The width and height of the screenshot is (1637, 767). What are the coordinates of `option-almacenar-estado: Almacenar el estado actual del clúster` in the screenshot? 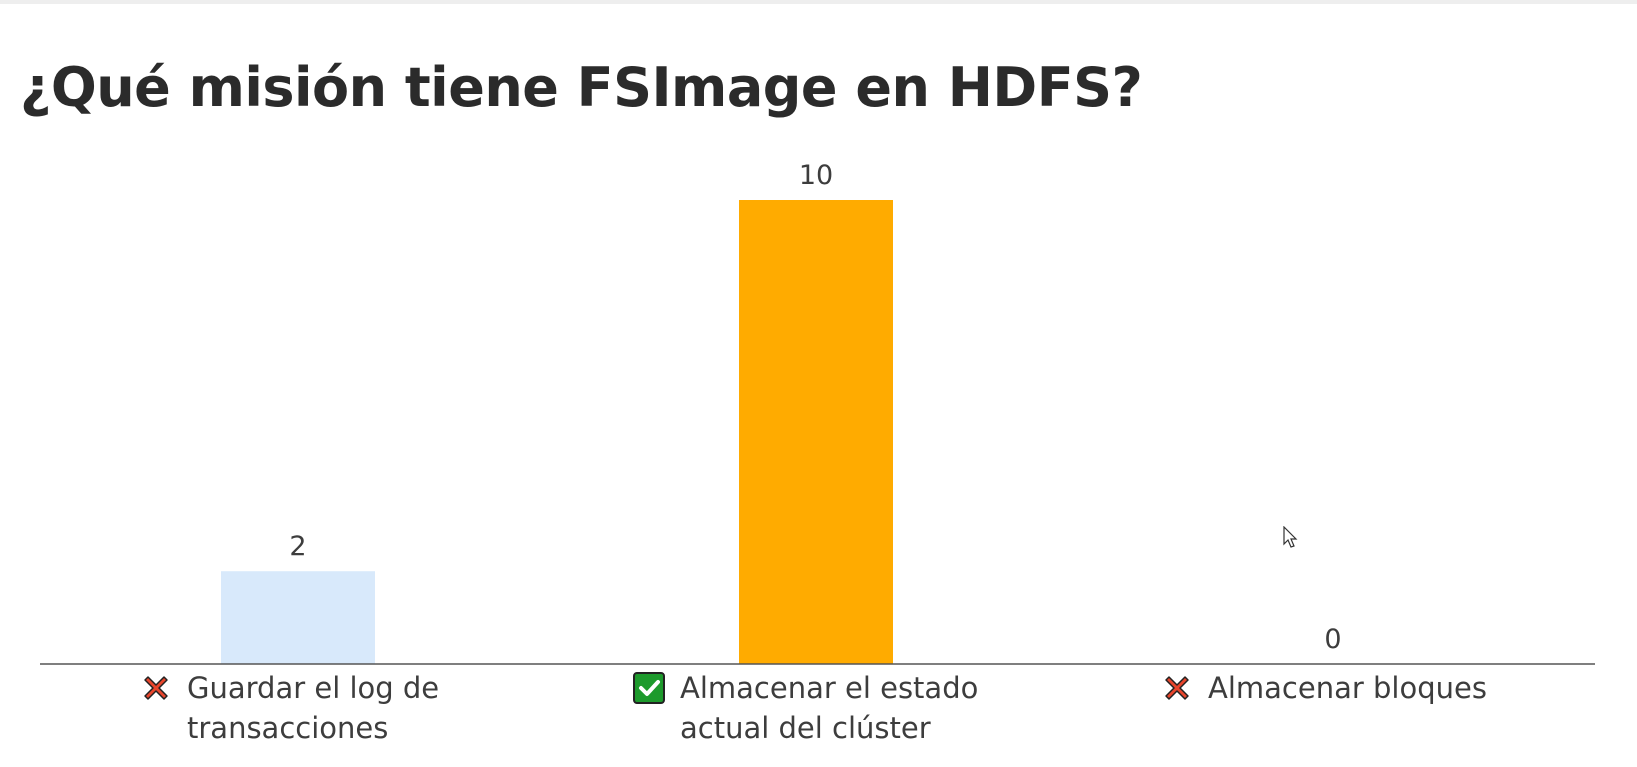 It's located at (806, 708).